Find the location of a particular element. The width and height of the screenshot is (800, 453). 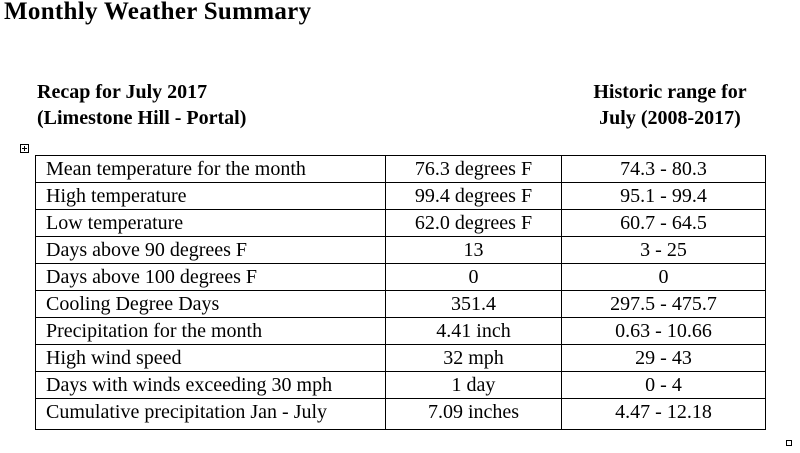

row-label-cell: Precipitation for the month is located at coordinates (210, 331).